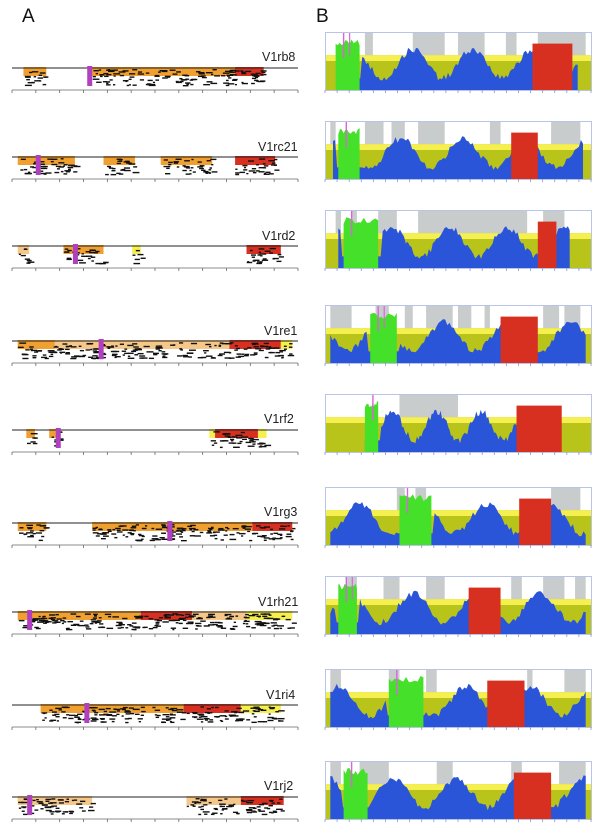 This screenshot has width=600, height=828. I want to click on alignment-track, so click(155, 534).